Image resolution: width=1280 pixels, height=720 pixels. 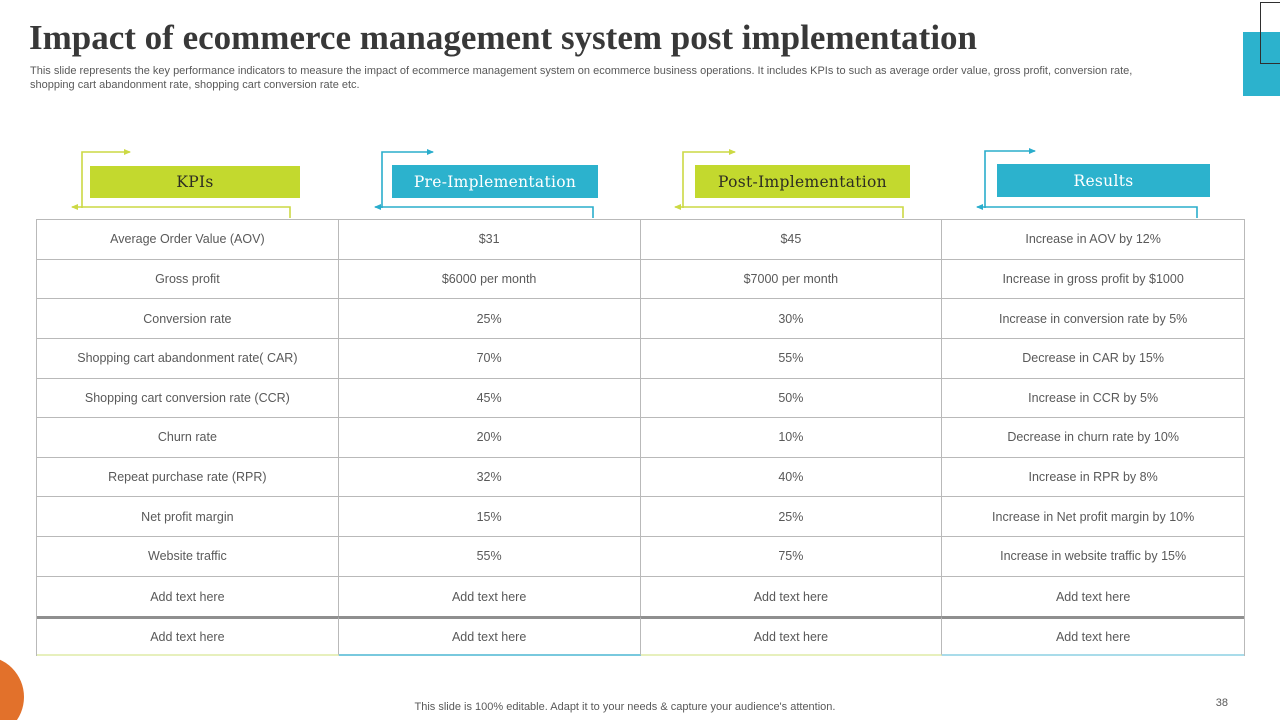 What do you see at coordinates (802, 181) in the screenshot?
I see `column-header-post-implementation: Post-Implementation` at bounding box center [802, 181].